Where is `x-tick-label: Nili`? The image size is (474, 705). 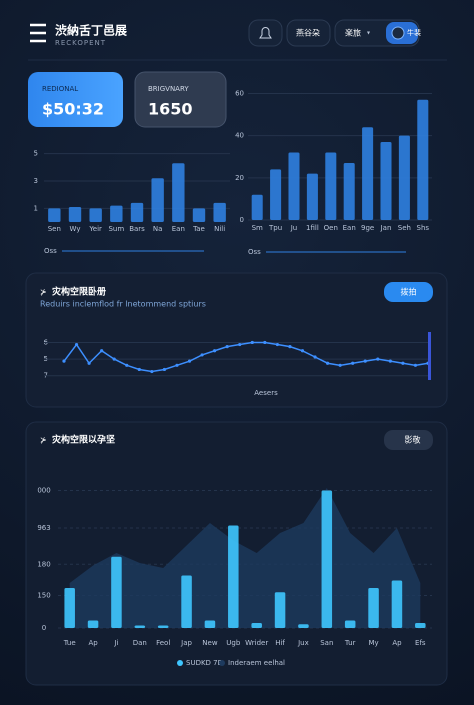 x-tick-label: Nili is located at coordinates (219, 229).